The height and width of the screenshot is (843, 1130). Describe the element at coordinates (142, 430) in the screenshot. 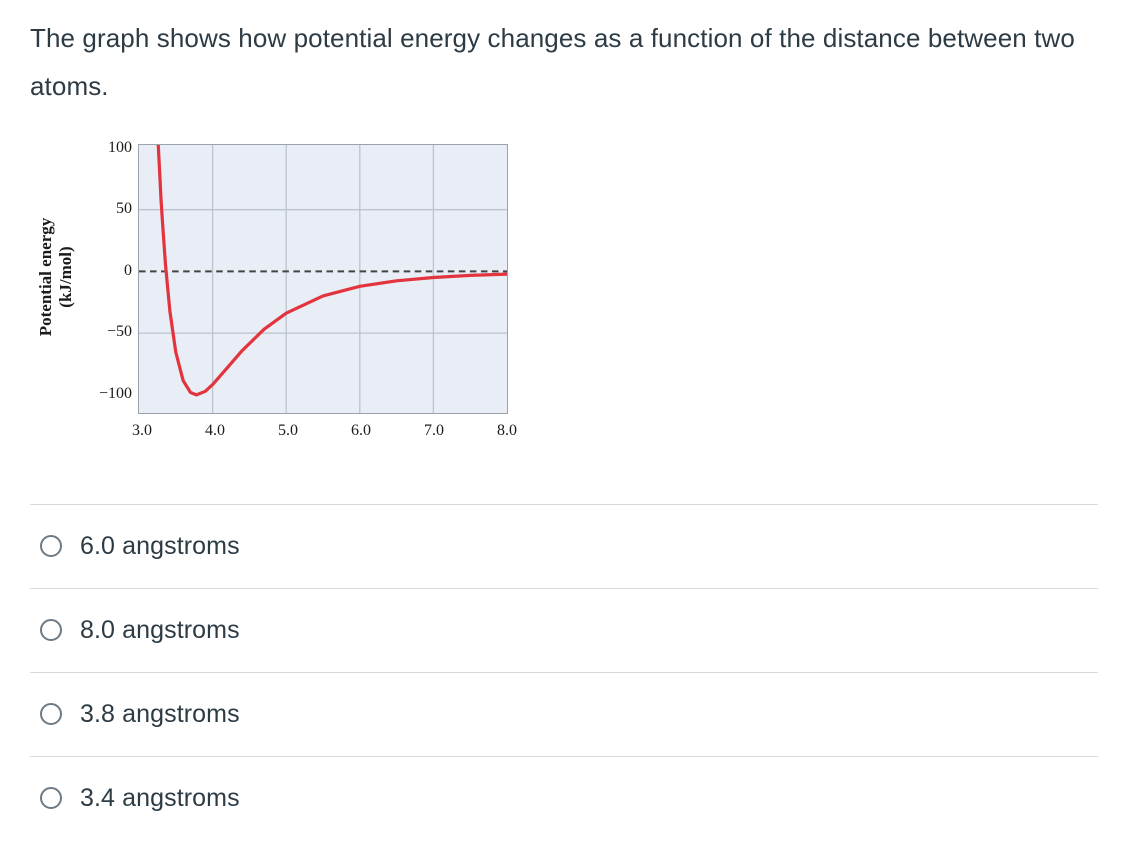

I see `x-tick-3: 3.0` at that location.